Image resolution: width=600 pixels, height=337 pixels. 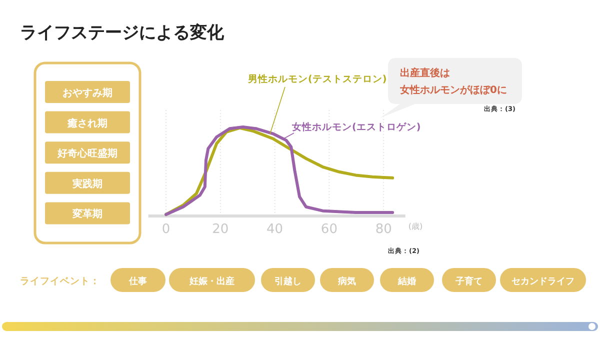 I want to click on text: 好奇心旺盛期, so click(x=87, y=154).